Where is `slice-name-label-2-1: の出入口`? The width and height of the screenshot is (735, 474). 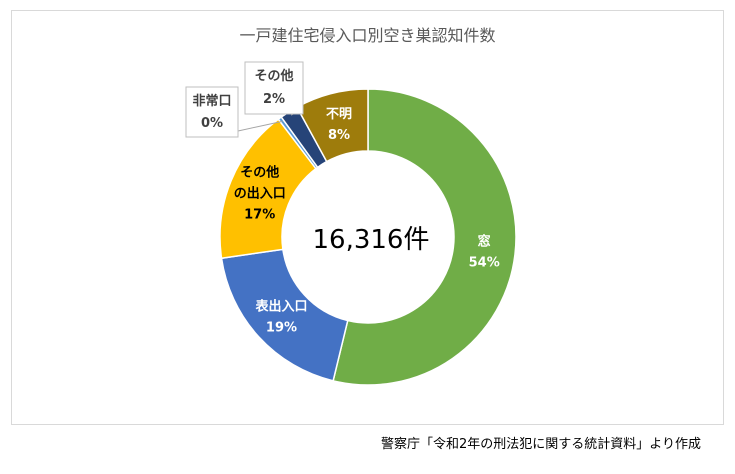
slice-name-label-2-1: の出入口 is located at coordinates (260, 194).